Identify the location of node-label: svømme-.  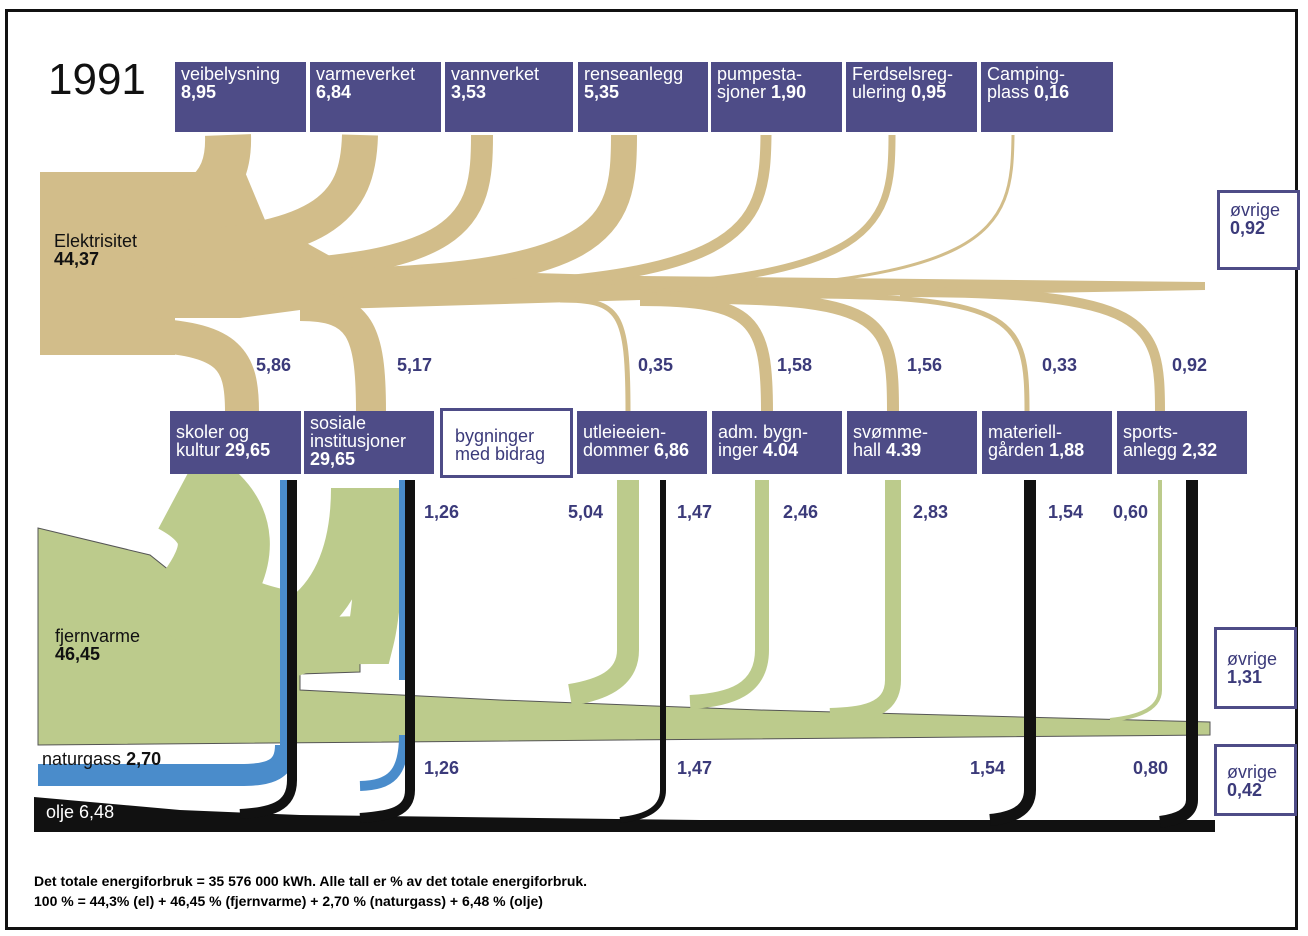
(890, 432).